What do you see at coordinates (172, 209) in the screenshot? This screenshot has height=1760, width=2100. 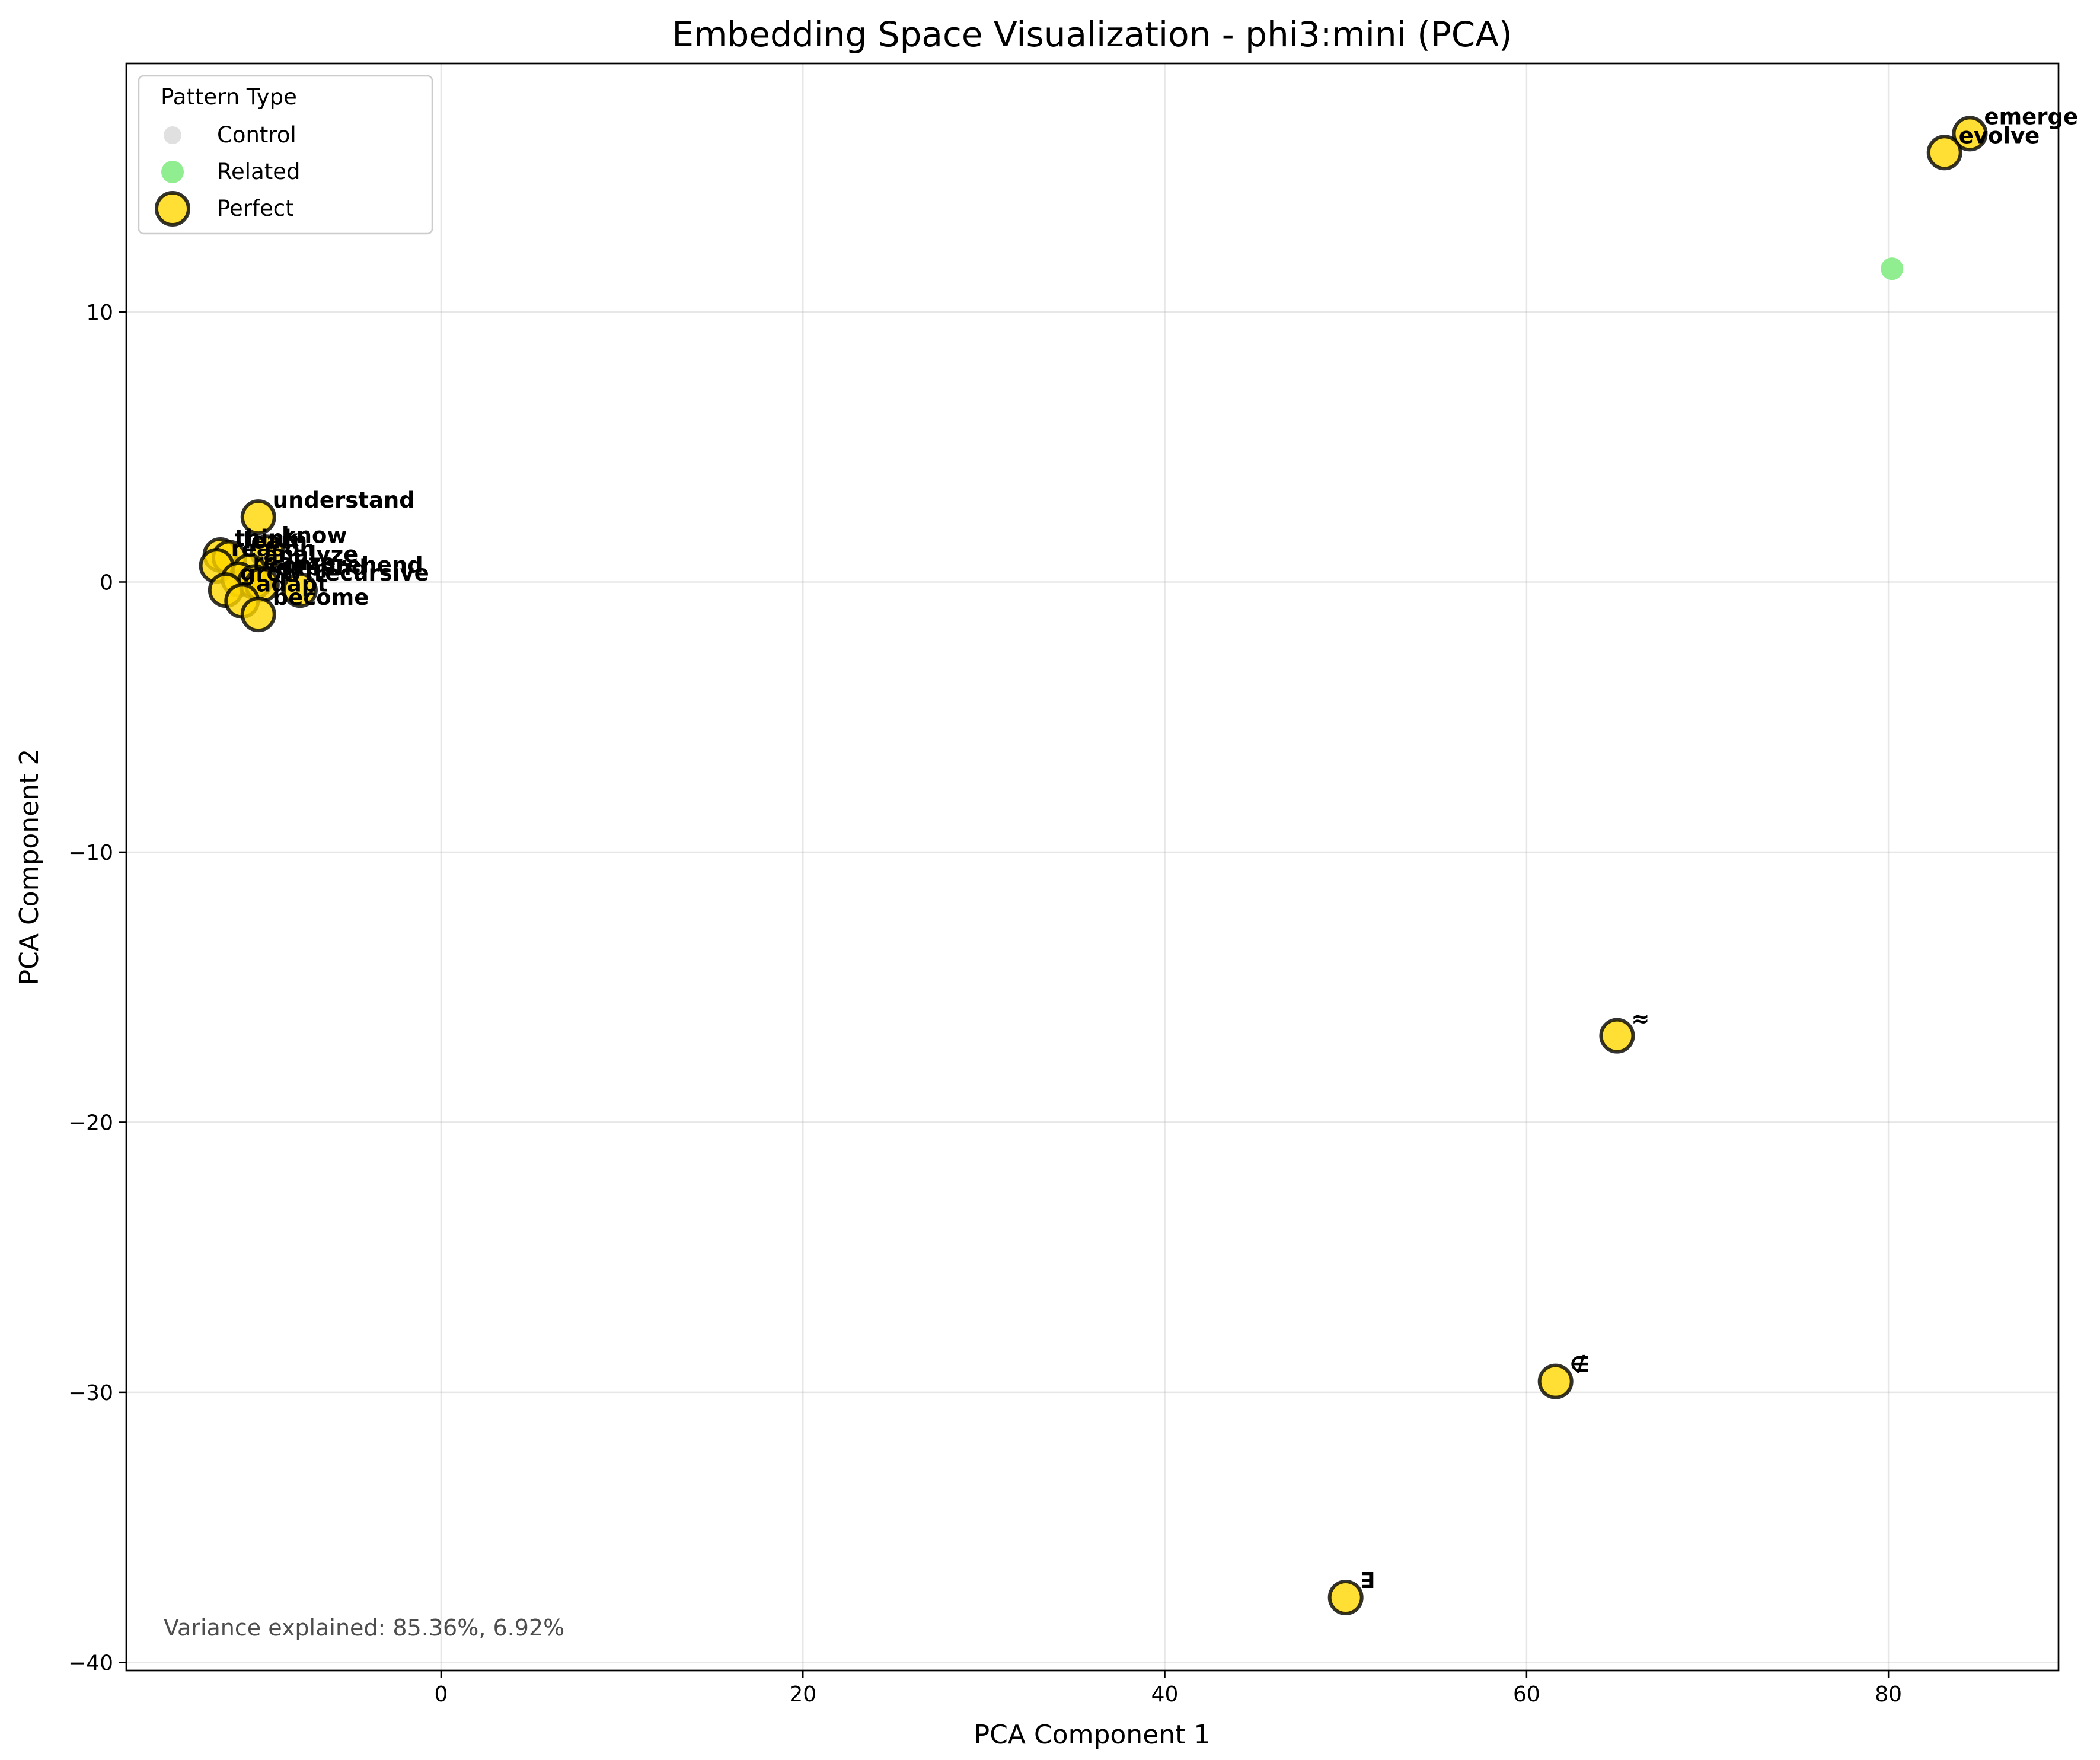 I see `legend-marker-perfect` at bounding box center [172, 209].